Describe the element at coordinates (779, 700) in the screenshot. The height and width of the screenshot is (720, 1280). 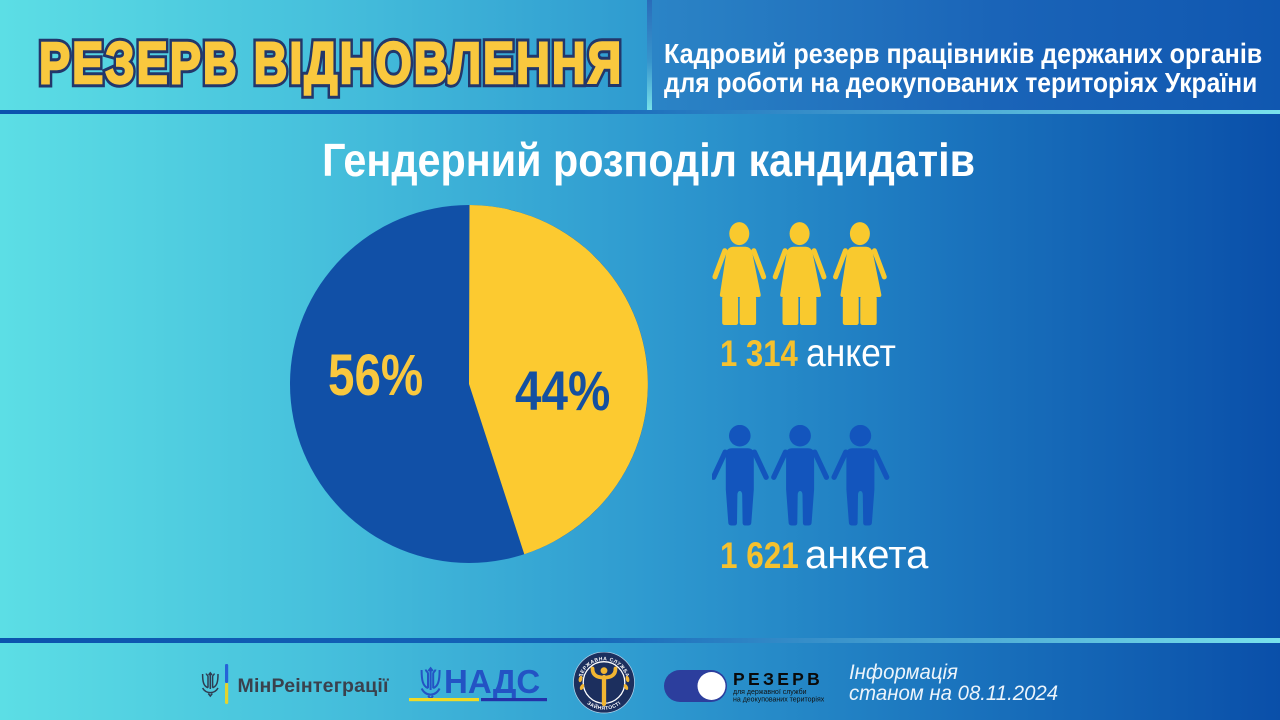
I see `svg-text: на деокупованих територіях` at that location.